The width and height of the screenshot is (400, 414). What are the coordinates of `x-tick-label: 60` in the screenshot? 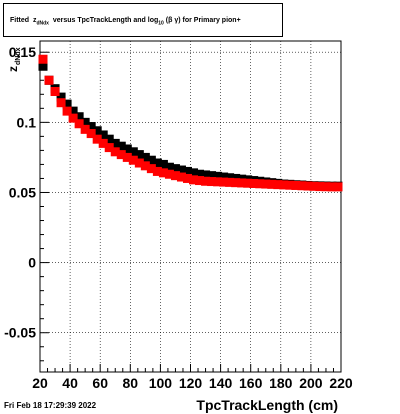 It's located at (100, 383).